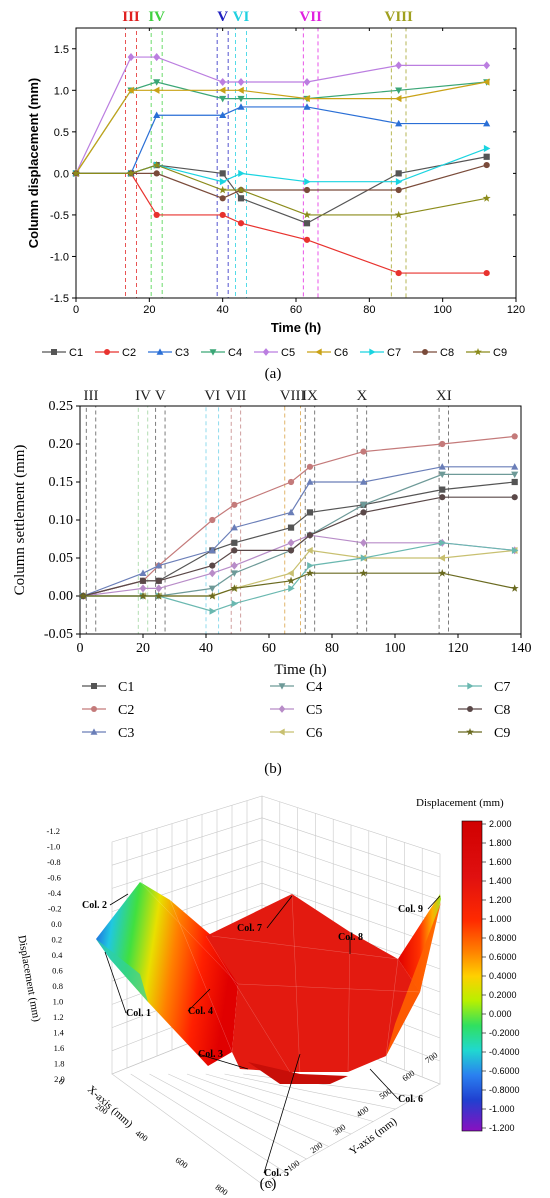 Image resolution: width=550 pixels, height=1198 pixels. I want to click on colorbar-tick-label: -1.200, so click(502, 1128).